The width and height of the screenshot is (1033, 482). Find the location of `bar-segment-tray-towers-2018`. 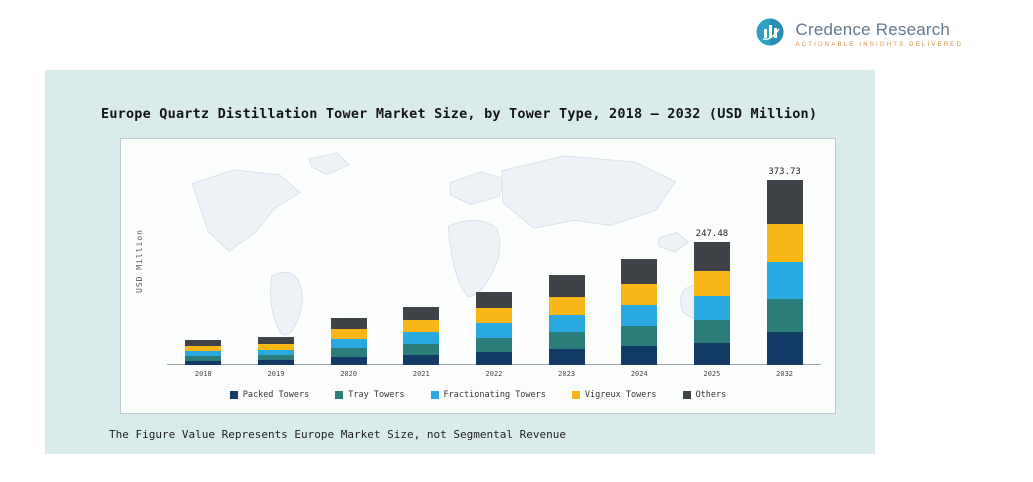

bar-segment-tray-towers-2018 is located at coordinates (203, 358).